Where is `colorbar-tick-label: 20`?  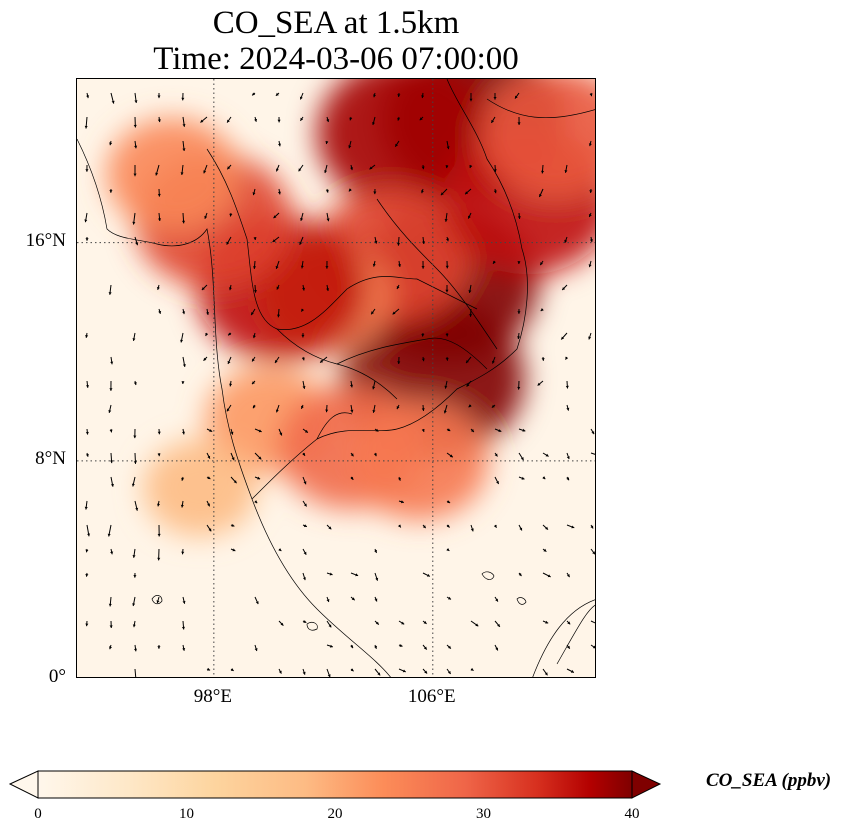
colorbar-tick-label: 20 is located at coordinates (335, 814).